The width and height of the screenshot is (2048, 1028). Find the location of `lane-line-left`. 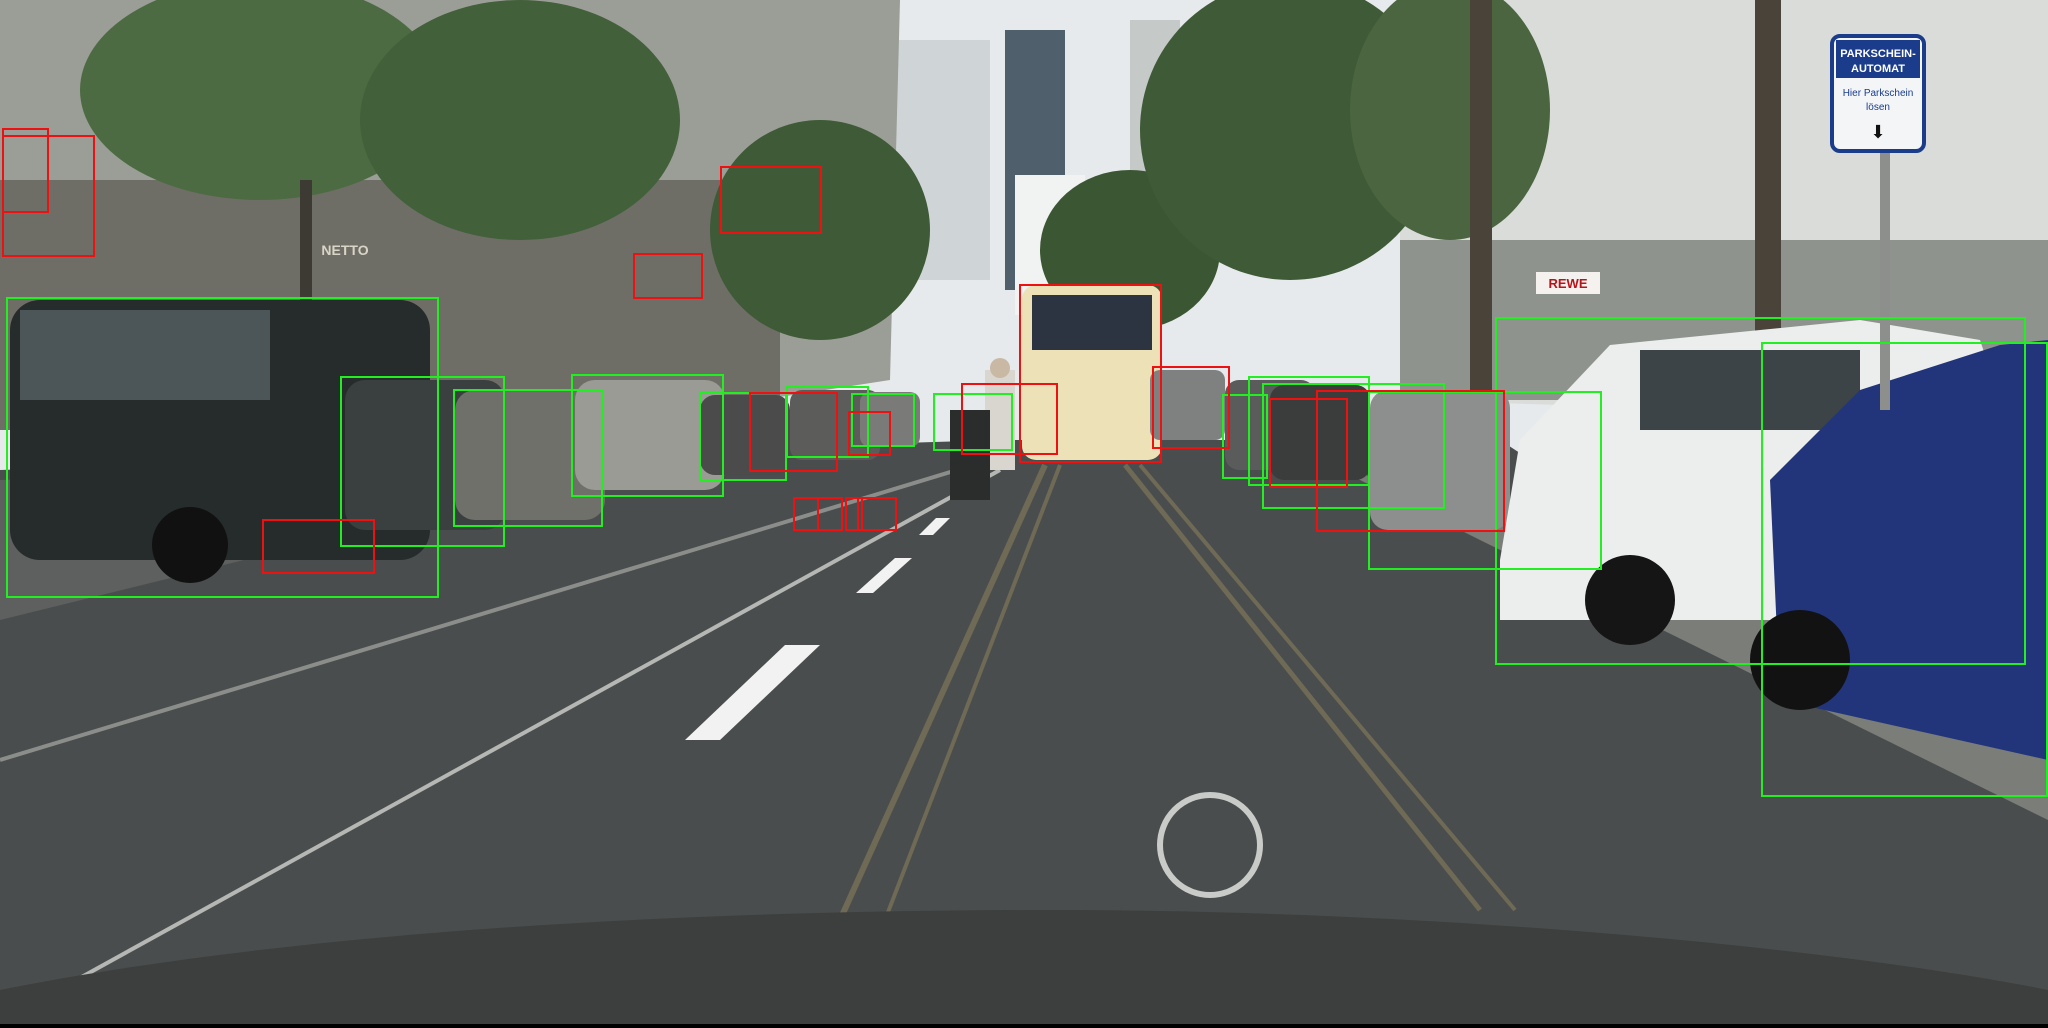

lane-line-left is located at coordinates (495, 610).